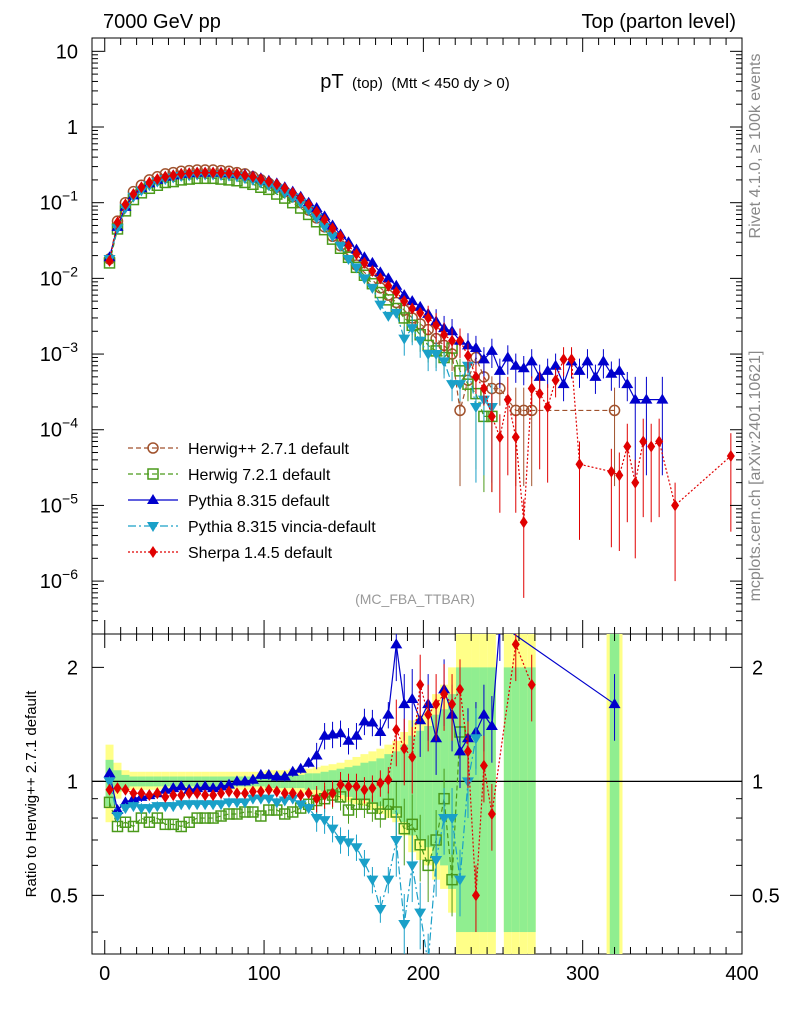 The image size is (786, 1024). Describe the element at coordinates (259, 475) in the screenshot. I see `legend-label: Herwig 7.2.1 default` at that location.